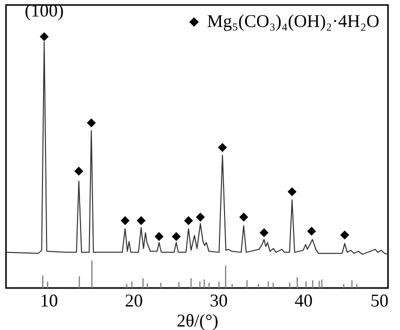 Image resolution: width=400 pixels, height=330 pixels. What do you see at coordinates (219, 300) in the screenshot?
I see `x-tick-label: 30` at bounding box center [219, 300].